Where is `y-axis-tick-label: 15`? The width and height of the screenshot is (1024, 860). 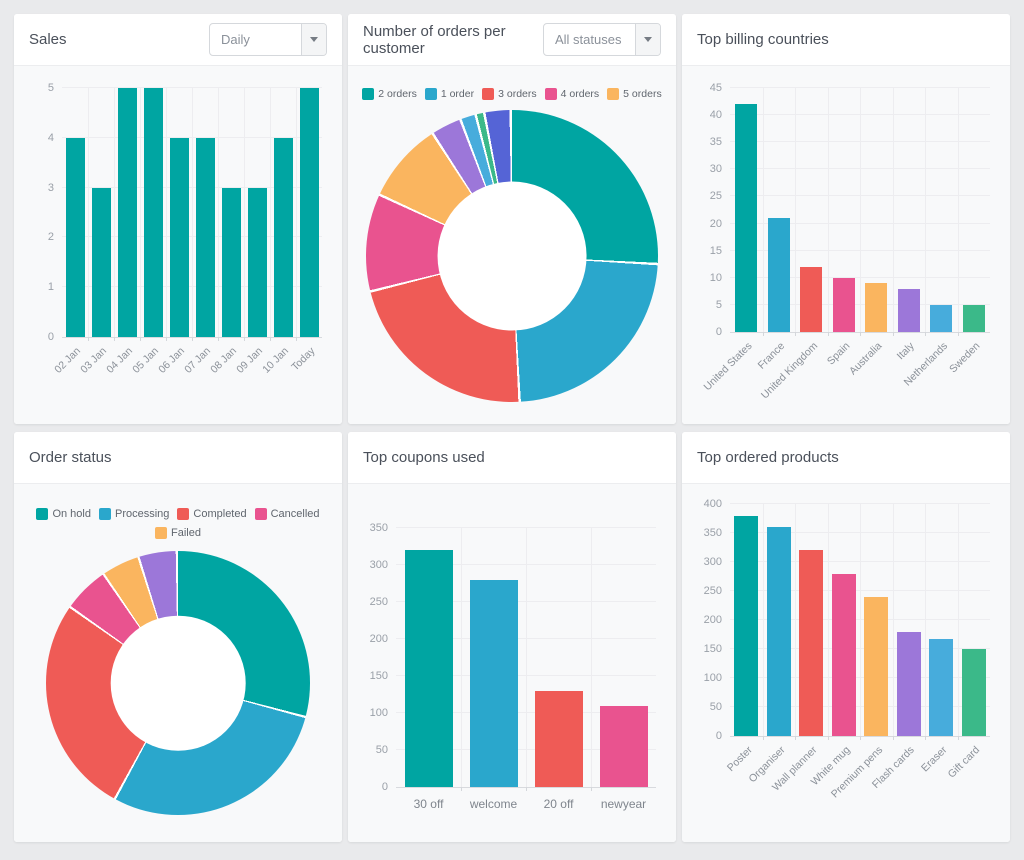
y-axis-tick-label: 15 is located at coordinates (715, 250).